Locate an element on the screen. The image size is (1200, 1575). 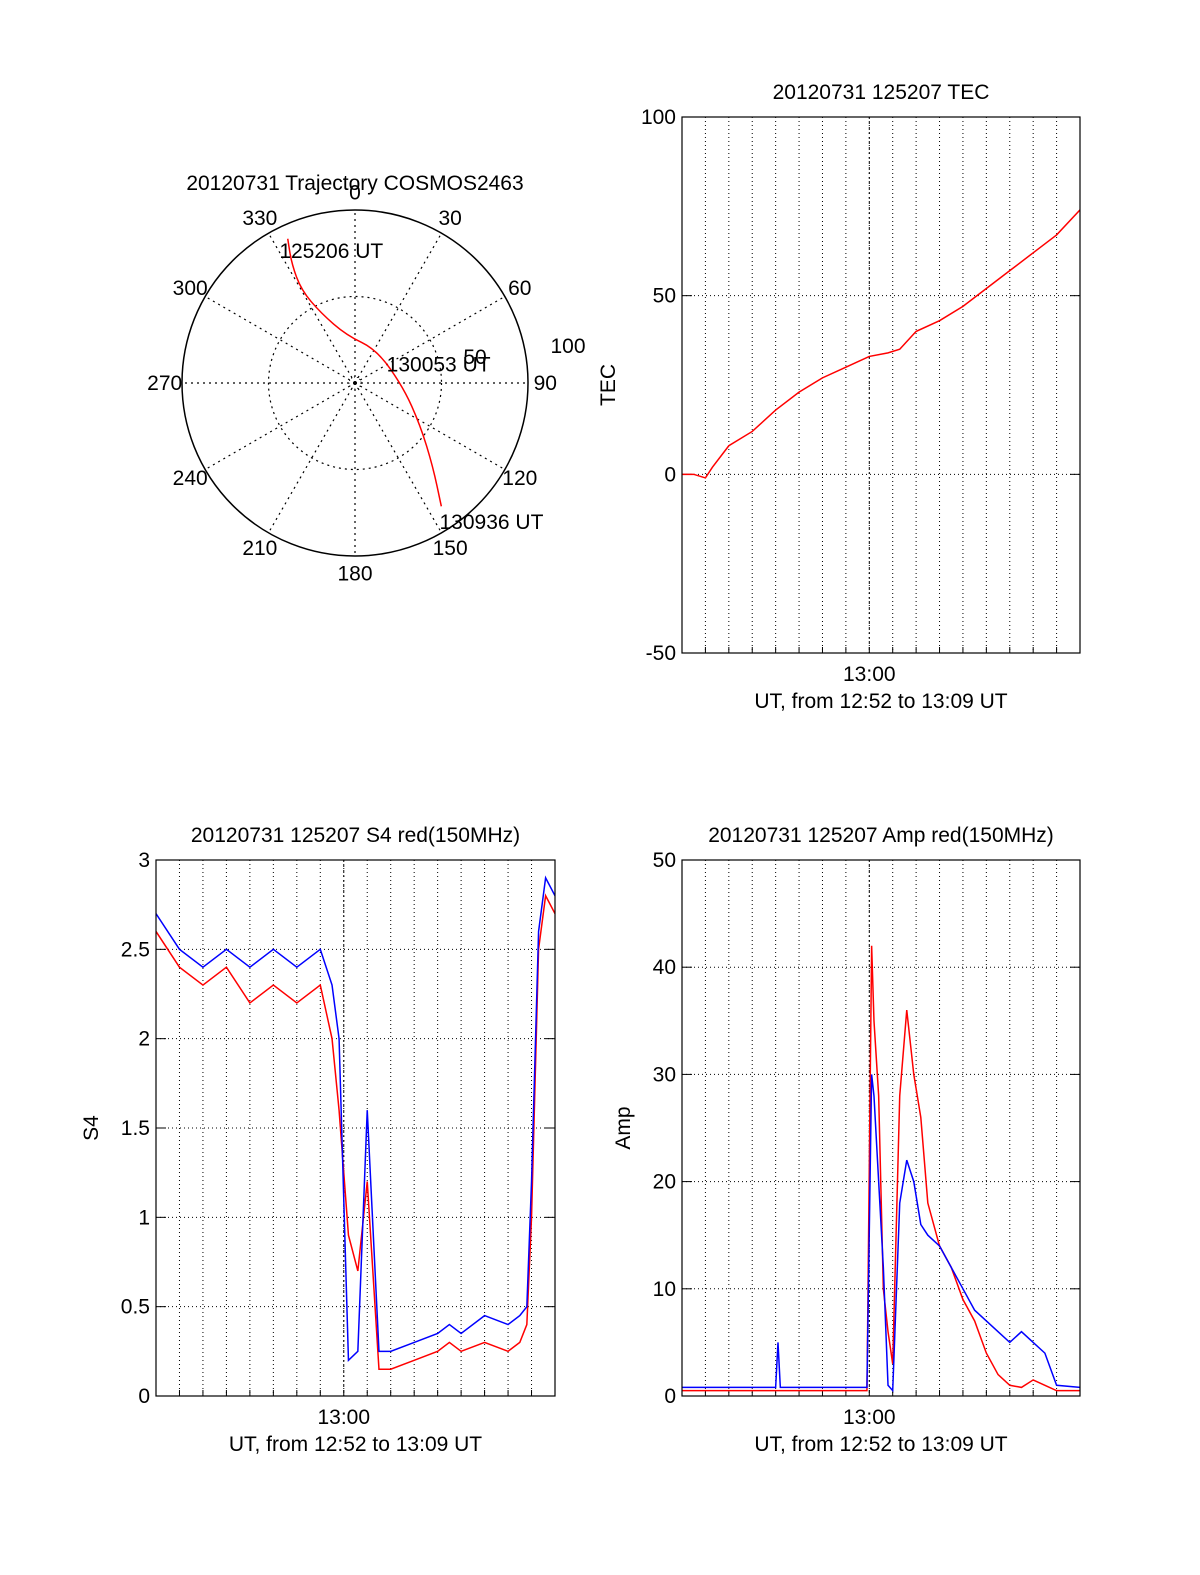
polar-title: 20120731 Trajectory COSMOS2463 is located at coordinates (354, 183).